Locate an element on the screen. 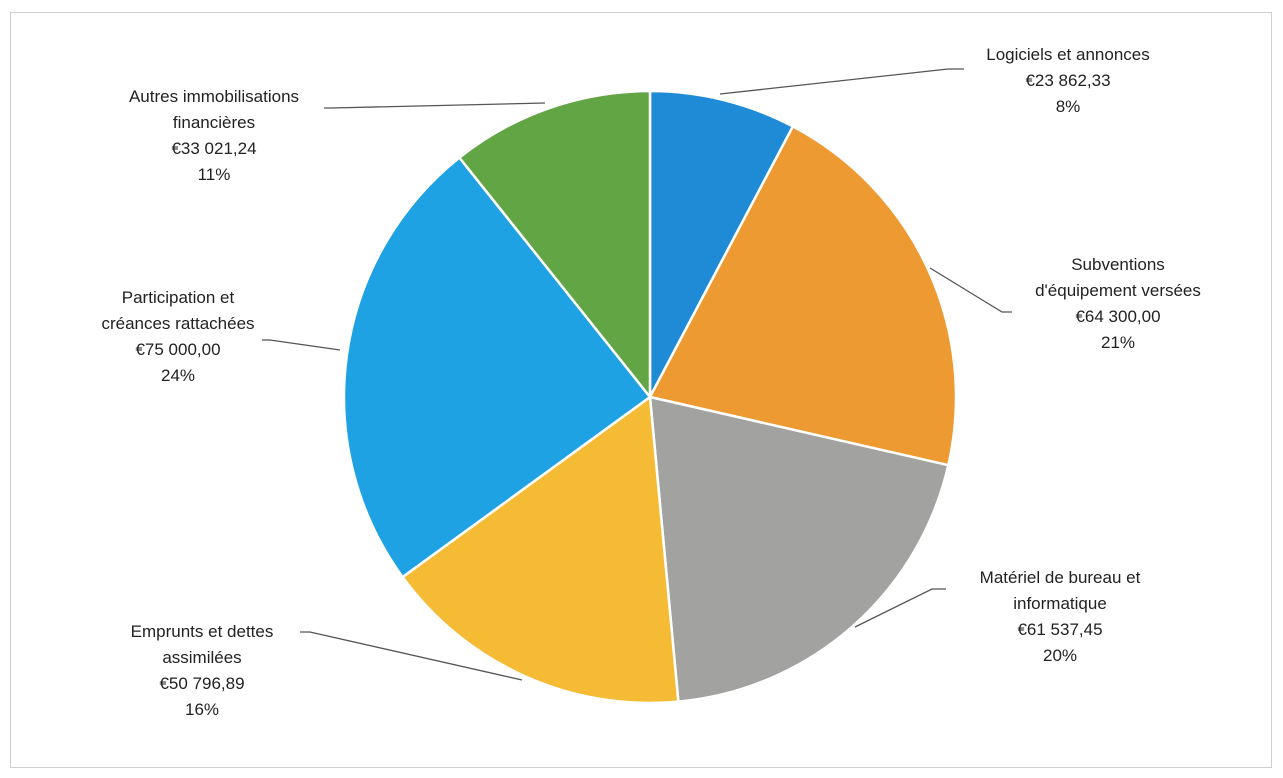  slice-label-0: Logiciels et annonces €23 862,33 8% is located at coordinates (1068, 80).